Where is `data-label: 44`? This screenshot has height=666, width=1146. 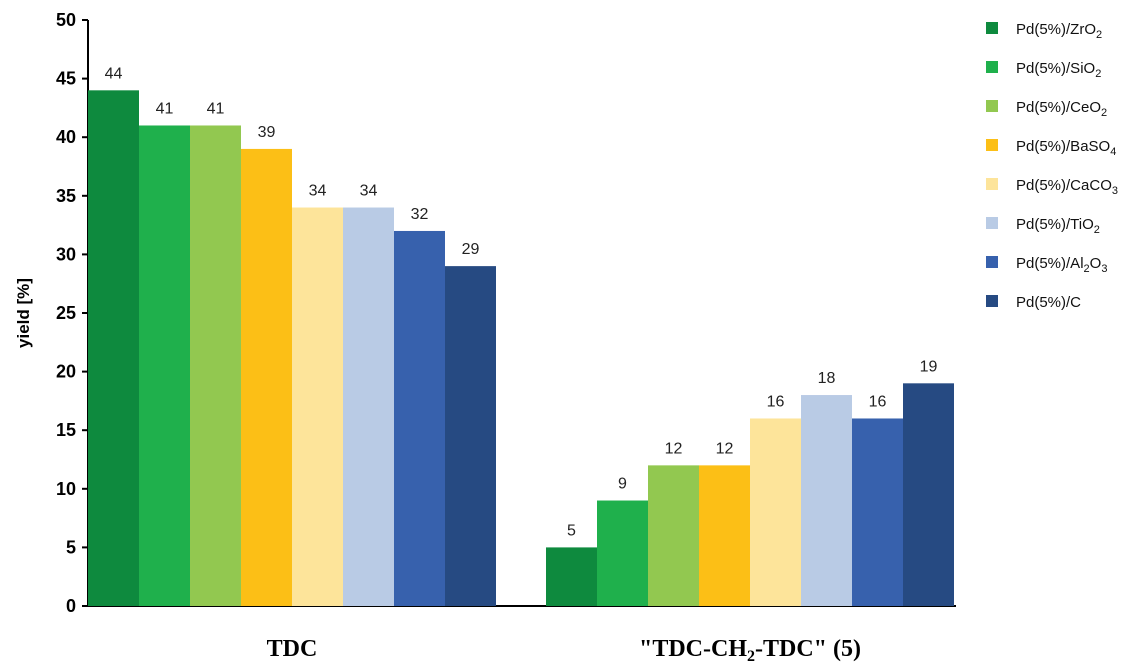
data-label: 44 is located at coordinates (114, 73).